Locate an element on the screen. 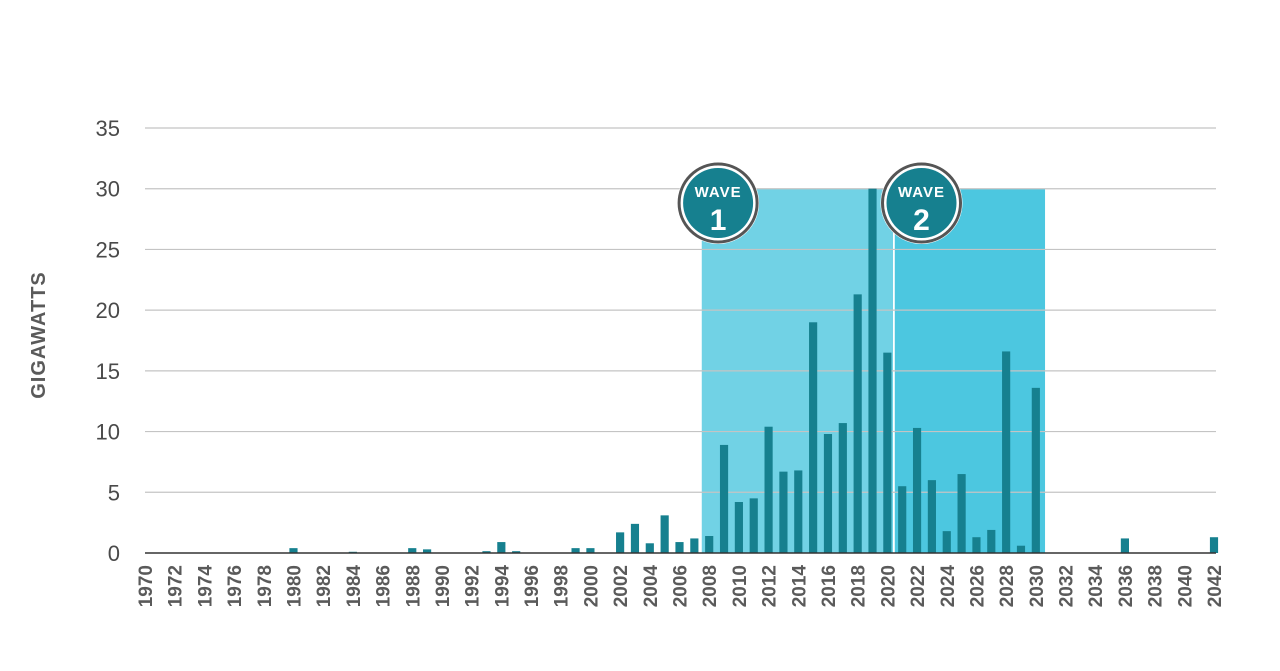 Image resolution: width=1280 pixels, height=671 pixels. bar-2010 is located at coordinates (738, 527).